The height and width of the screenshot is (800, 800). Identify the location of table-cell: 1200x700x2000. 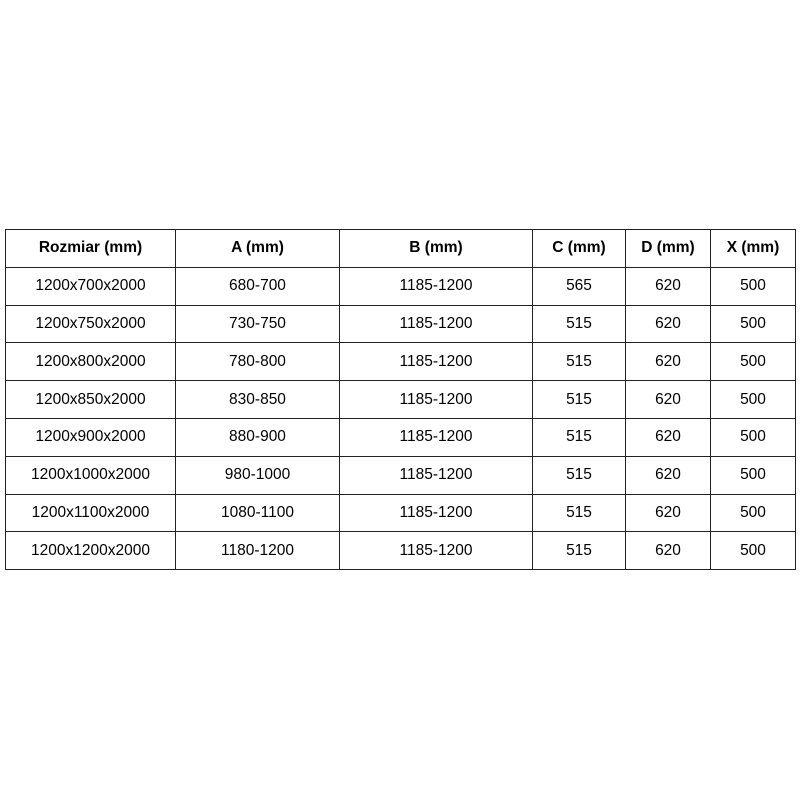
(90, 286).